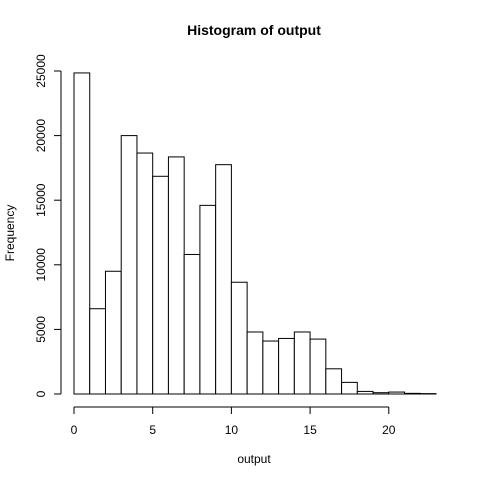  What do you see at coordinates (232, 430) in the screenshot?
I see `x-tick-label: 10` at bounding box center [232, 430].